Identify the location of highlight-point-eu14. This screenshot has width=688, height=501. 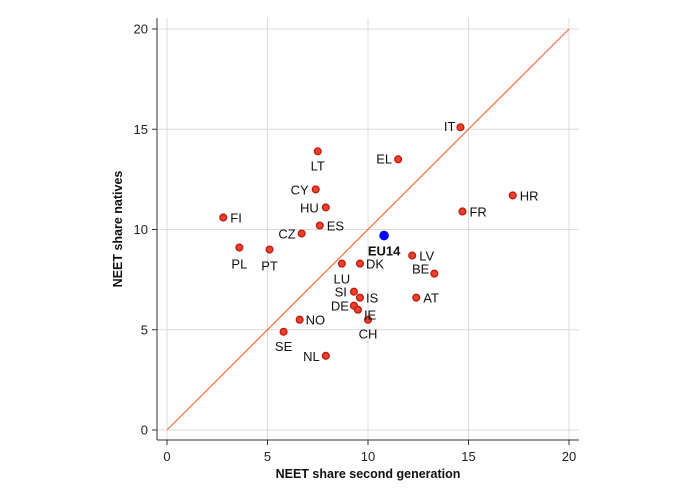
(384, 235).